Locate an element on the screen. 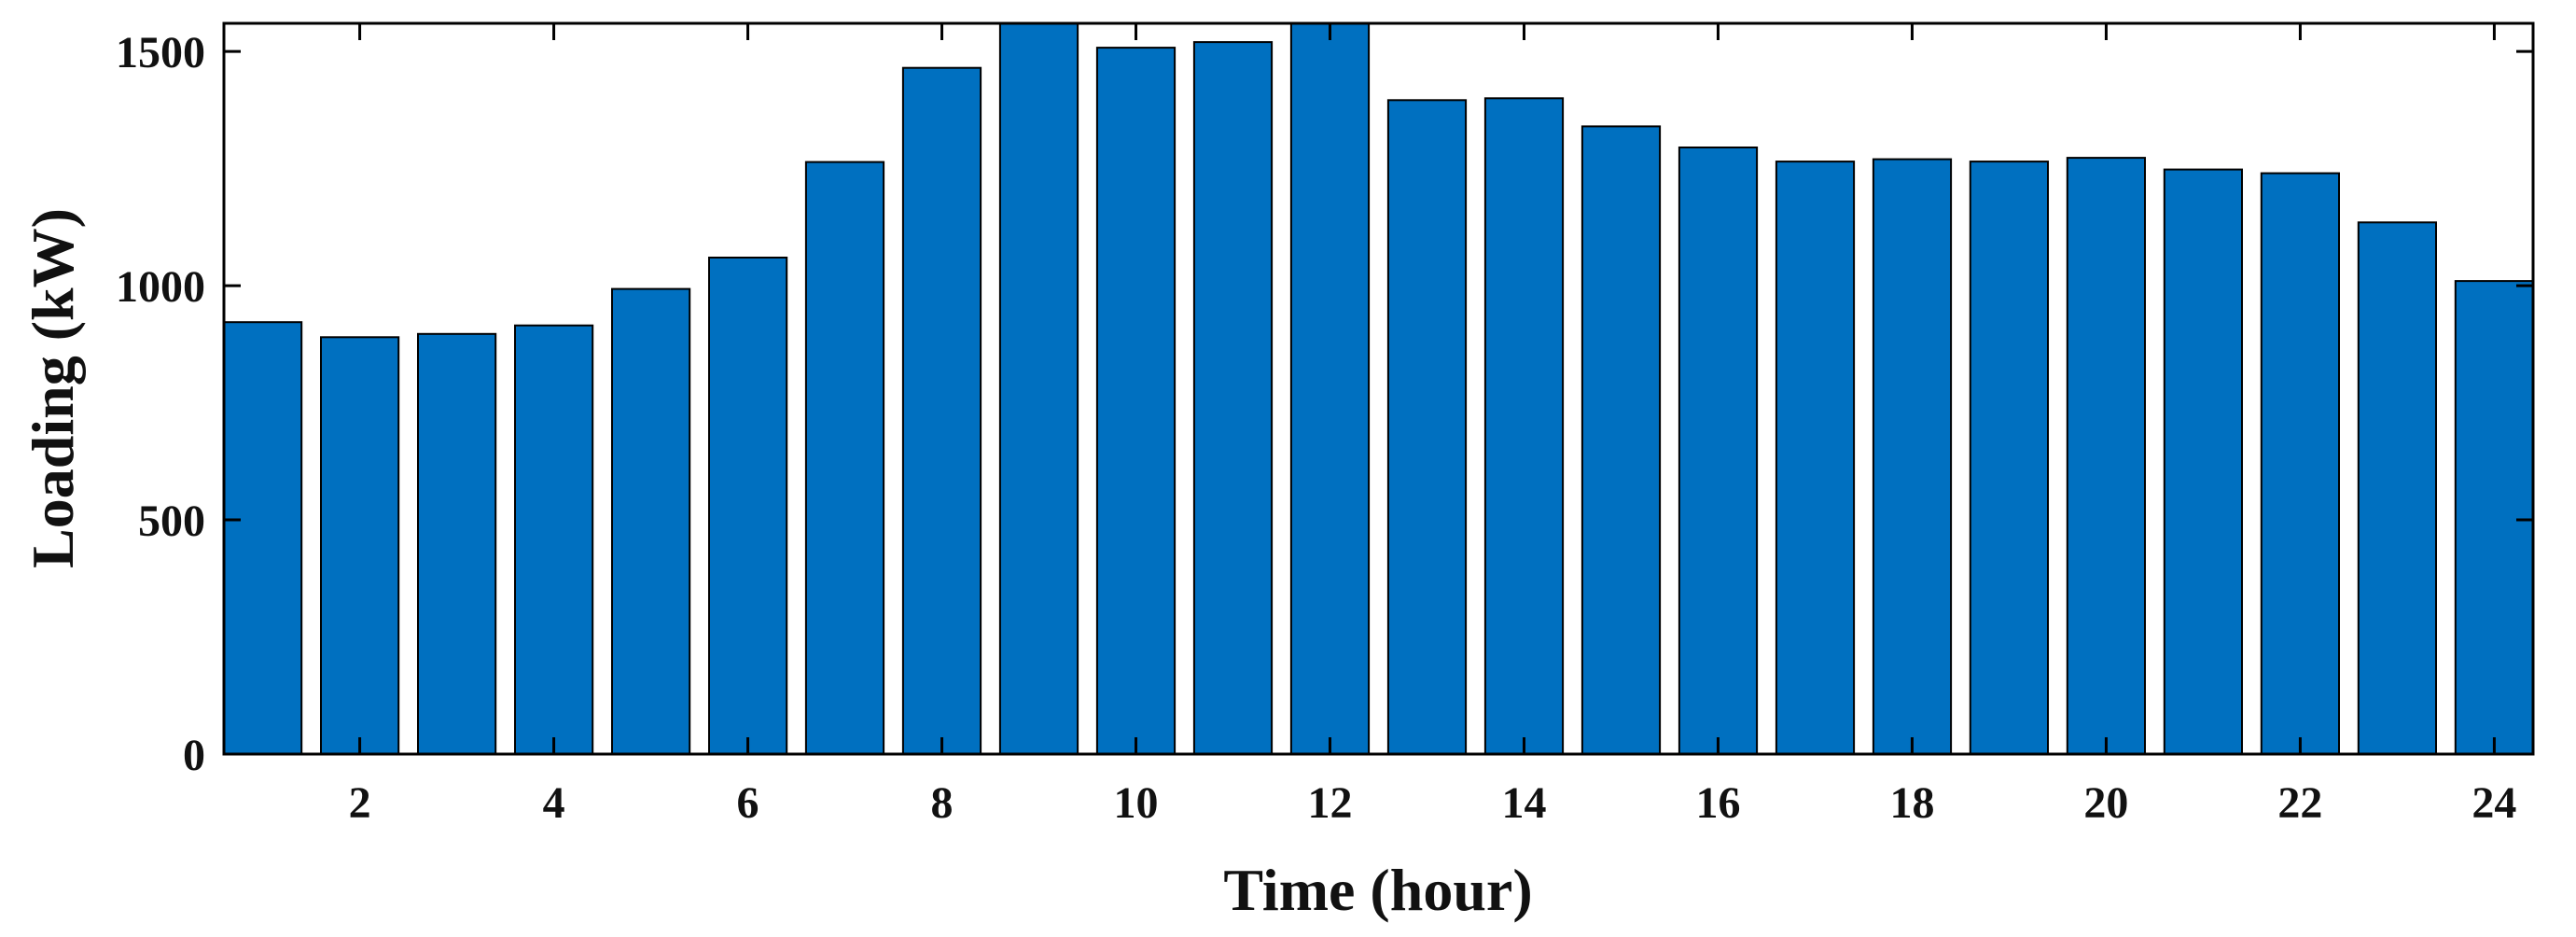 Image resolution: width=2576 pixels, height=937 pixels. y-tick-label: 1500 is located at coordinates (160, 52).